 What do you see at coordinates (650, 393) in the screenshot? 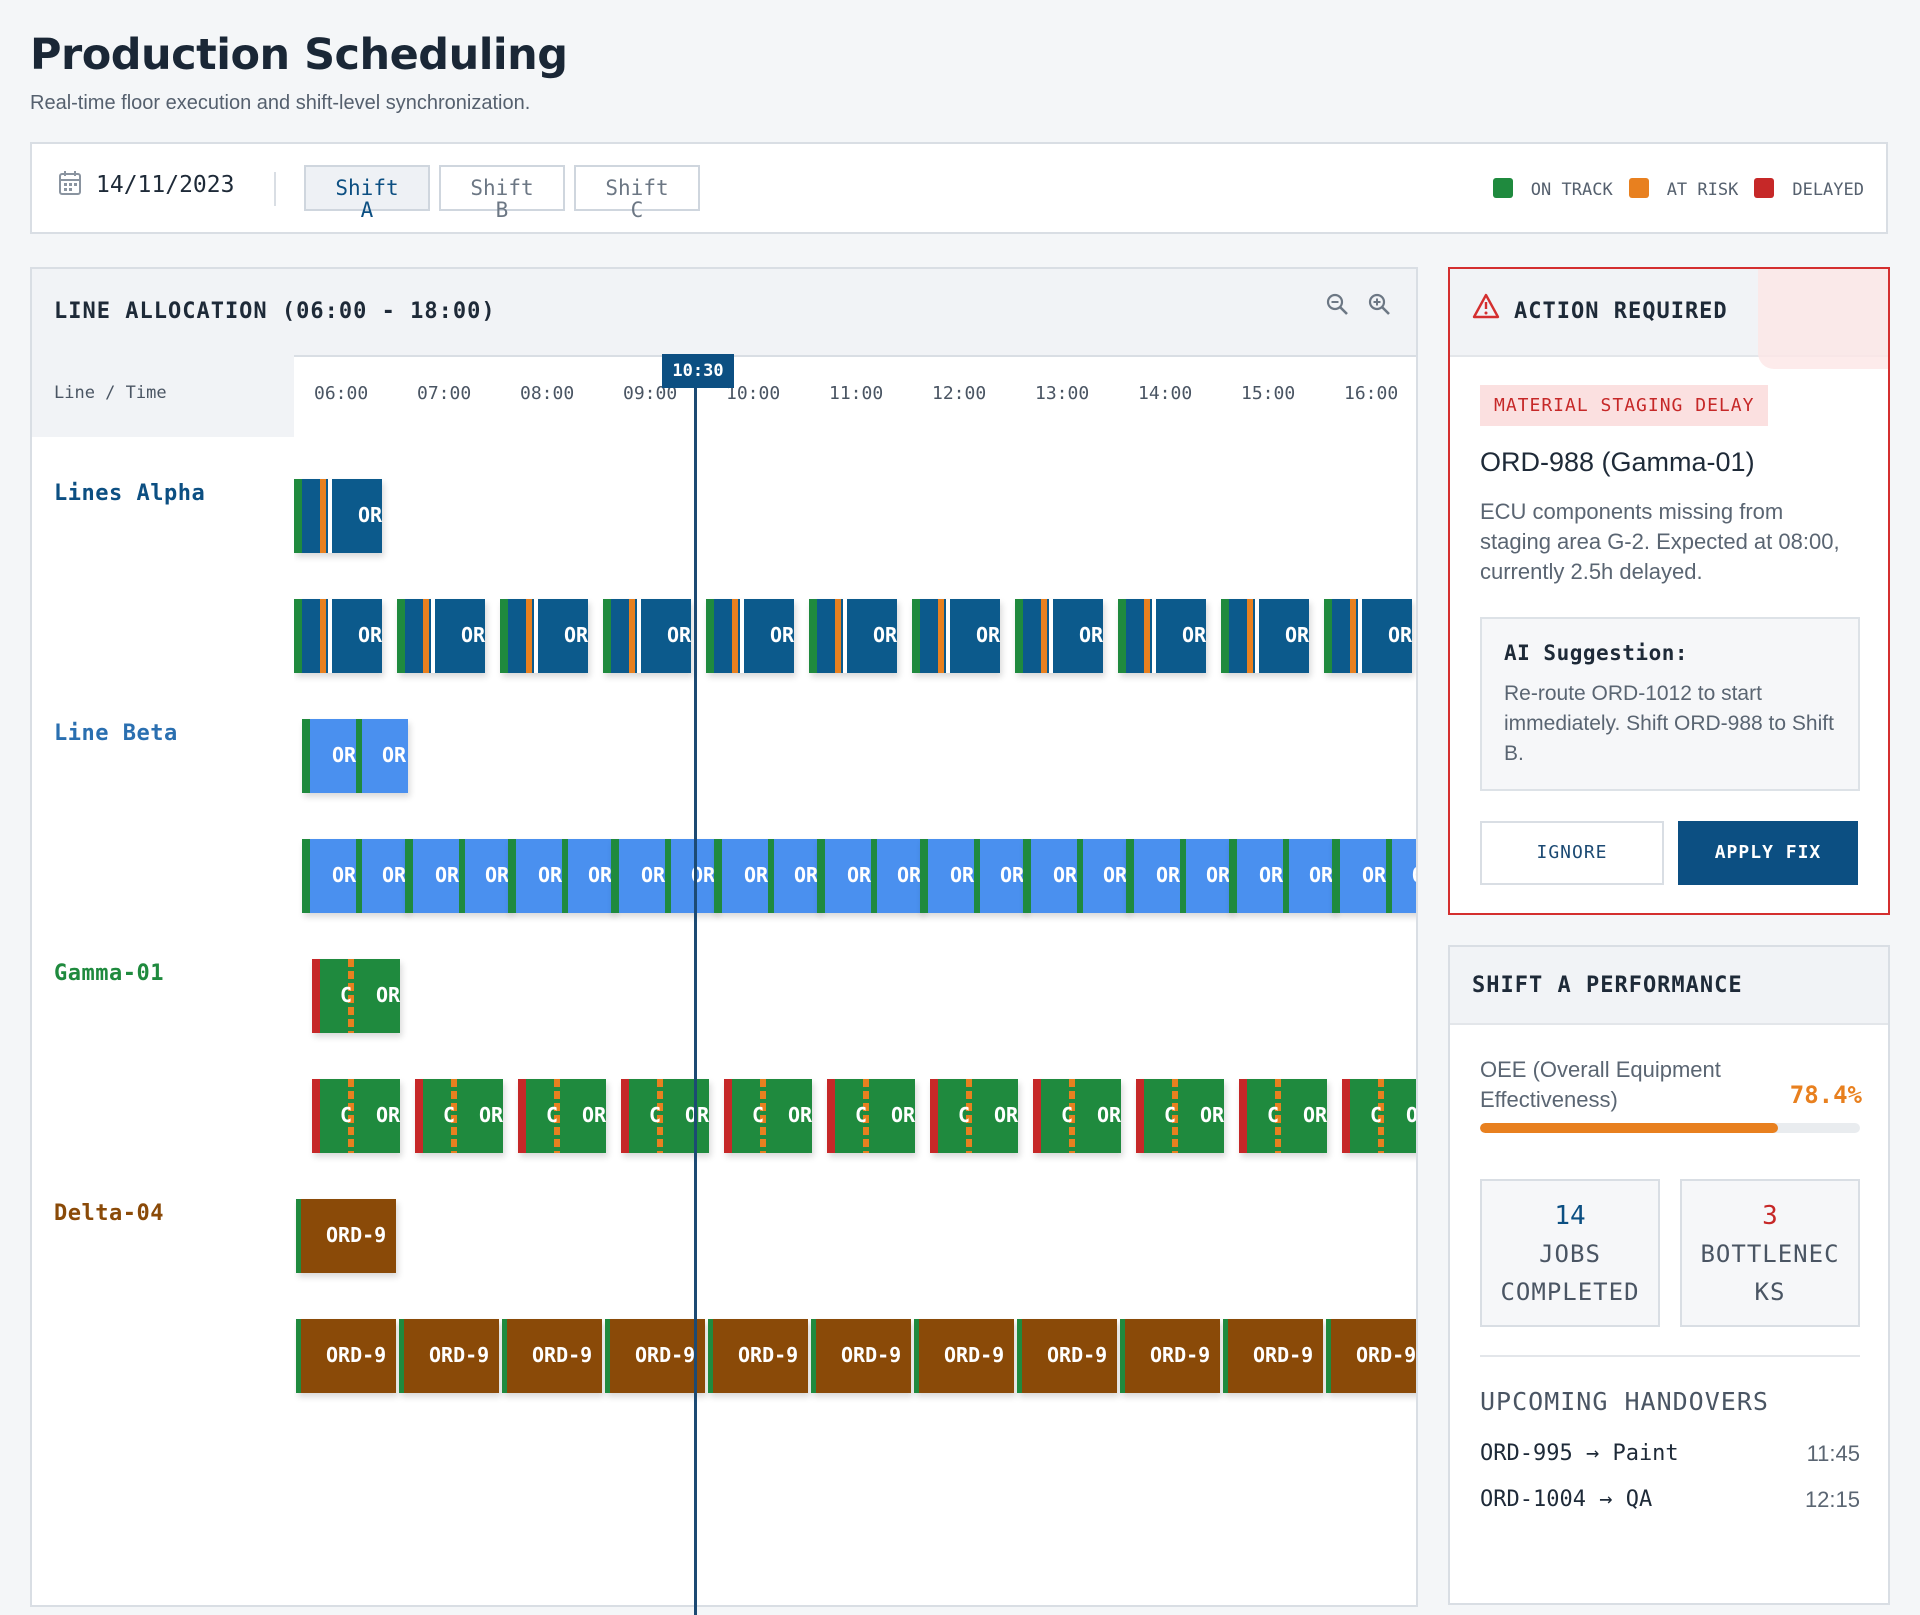
I see `time-tick: 09:00` at bounding box center [650, 393].